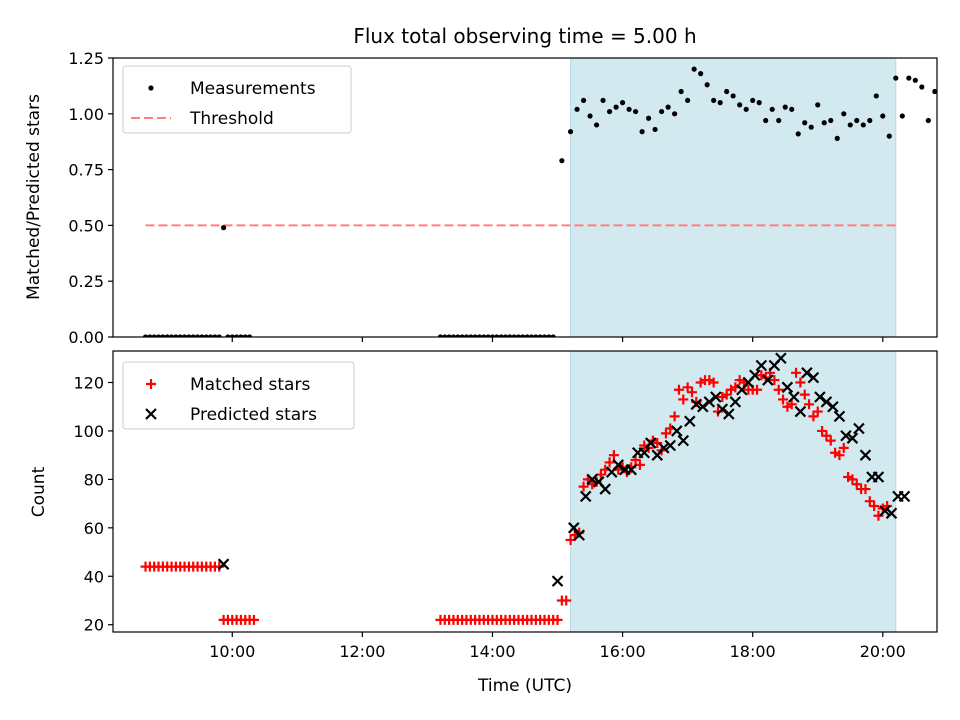  Describe the element at coordinates (94, 528) in the screenshot. I see `bottom-ytick-label-2: 60` at that location.